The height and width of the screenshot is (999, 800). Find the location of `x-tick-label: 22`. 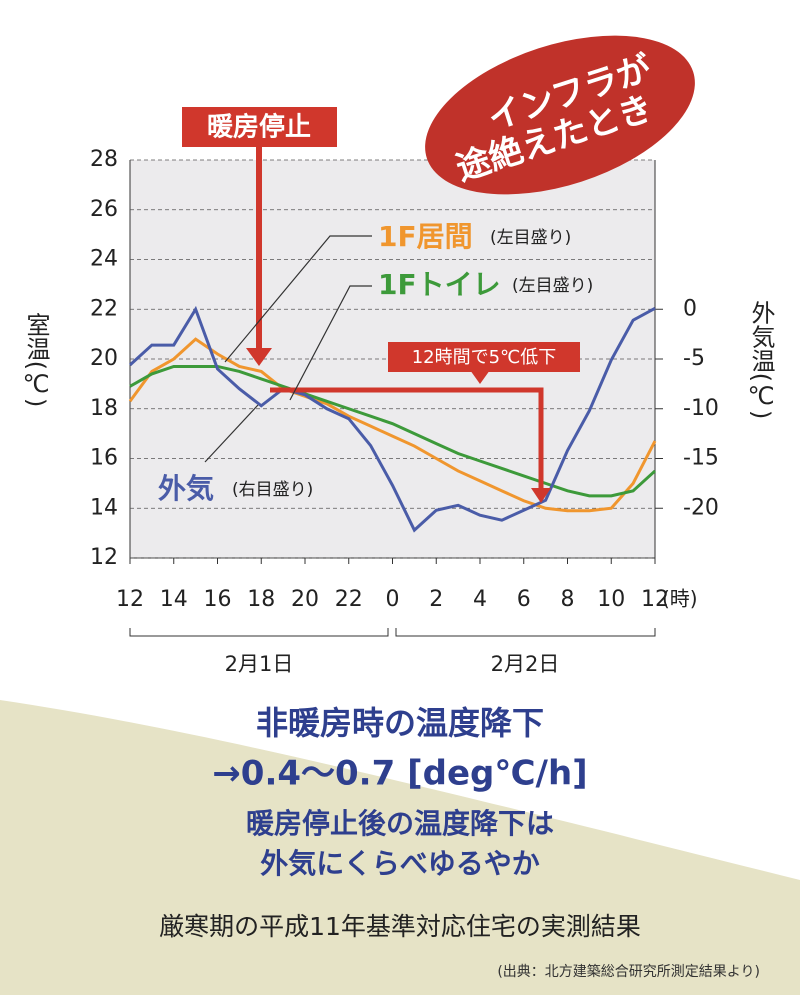

x-tick-label: 22 is located at coordinates (349, 599).